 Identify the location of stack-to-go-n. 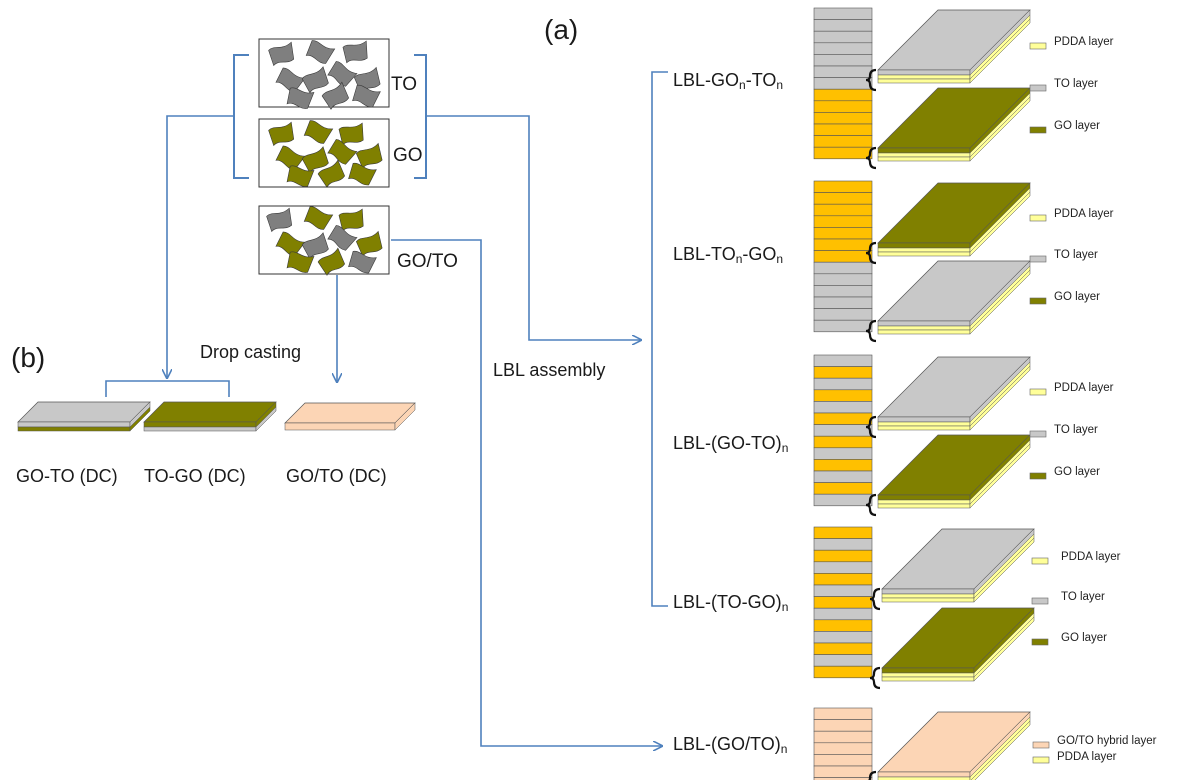
(843, 602).